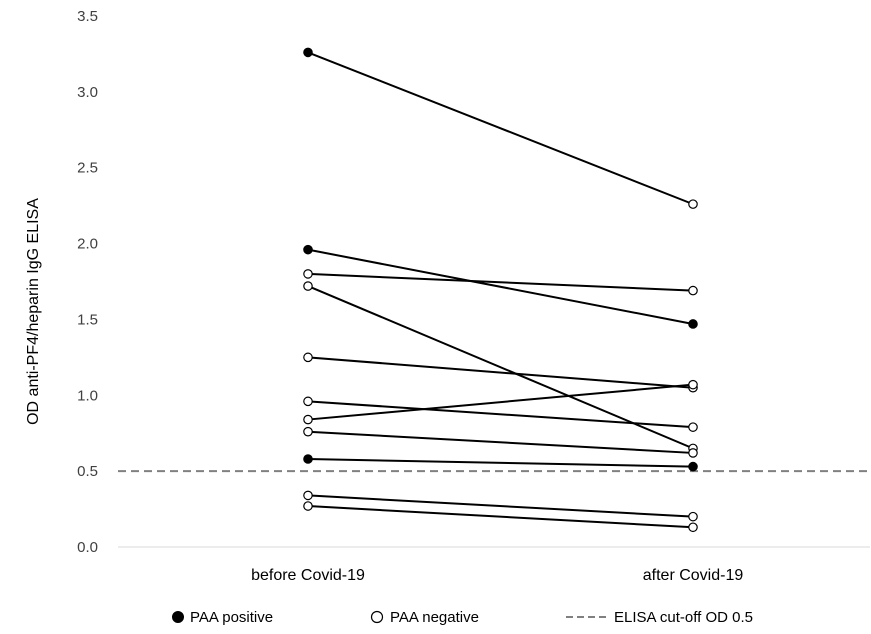  I want to click on legend-cutoff-label: ELISA cut-off OD 0.5, so click(683, 617).